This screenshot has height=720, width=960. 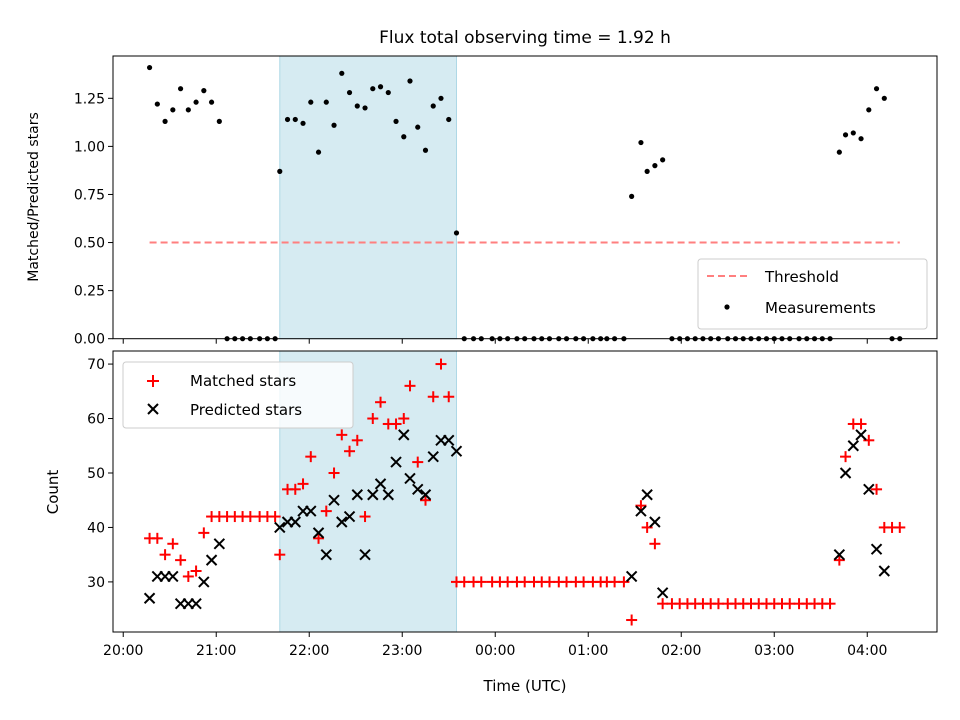 What do you see at coordinates (812, 294) in the screenshot?
I see `top-legend: Threshold Measurements` at bounding box center [812, 294].